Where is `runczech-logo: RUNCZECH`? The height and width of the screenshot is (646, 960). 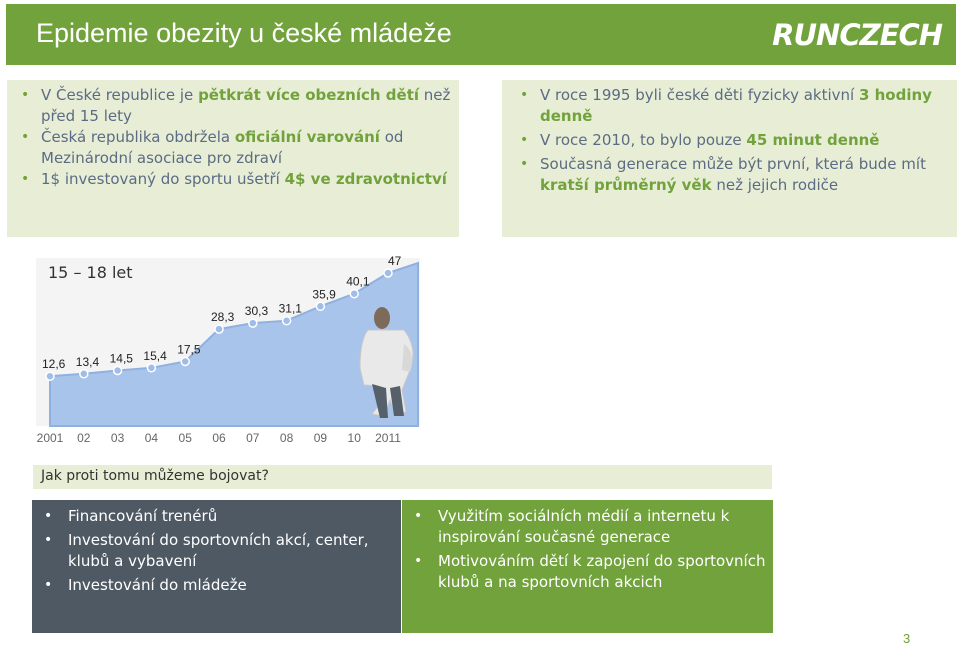
runczech-logo: RUNCZECH is located at coordinates (857, 35).